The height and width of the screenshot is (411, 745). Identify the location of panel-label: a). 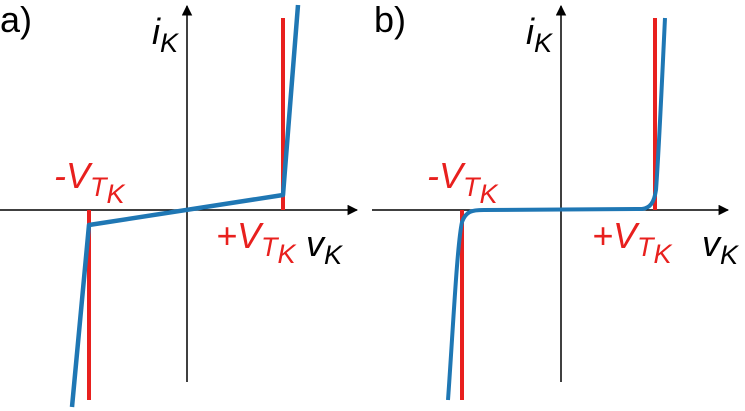
(16, 20).